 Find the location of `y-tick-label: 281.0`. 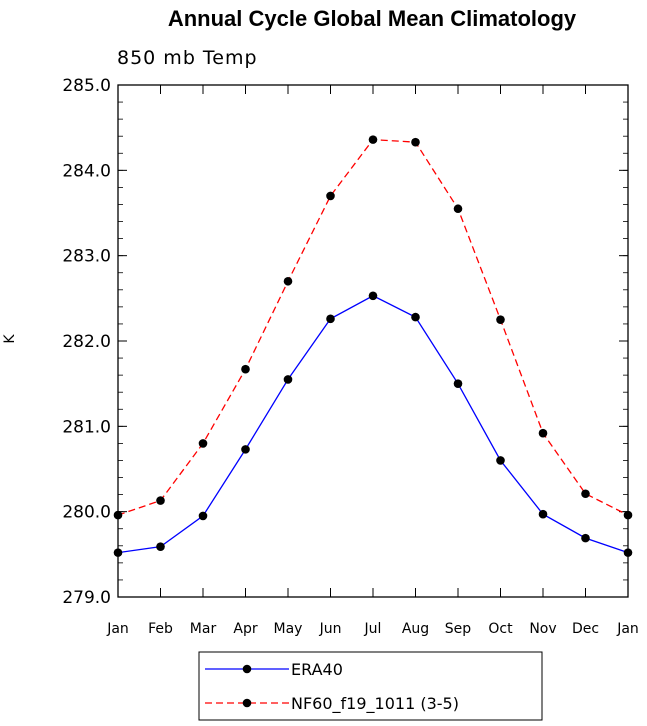

y-tick-label: 281.0 is located at coordinates (86, 427).